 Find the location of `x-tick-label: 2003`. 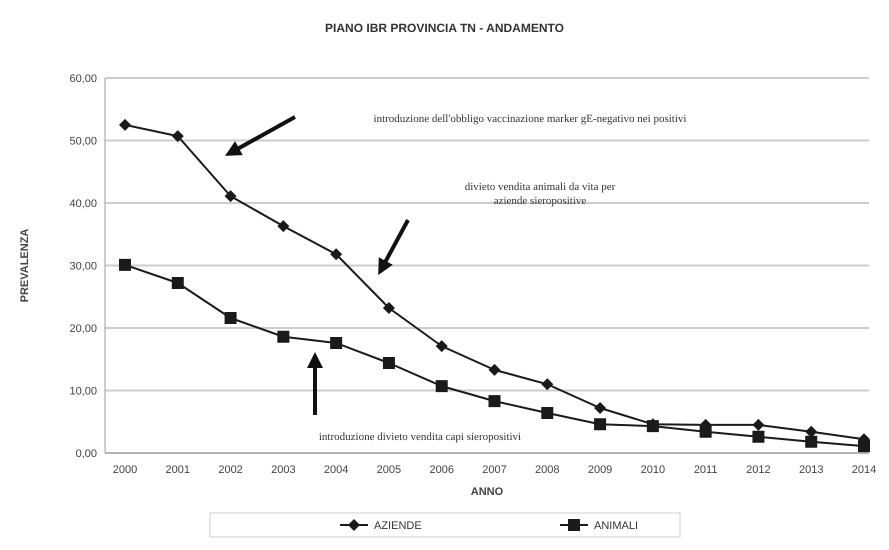

x-tick-label: 2003 is located at coordinates (283, 470).